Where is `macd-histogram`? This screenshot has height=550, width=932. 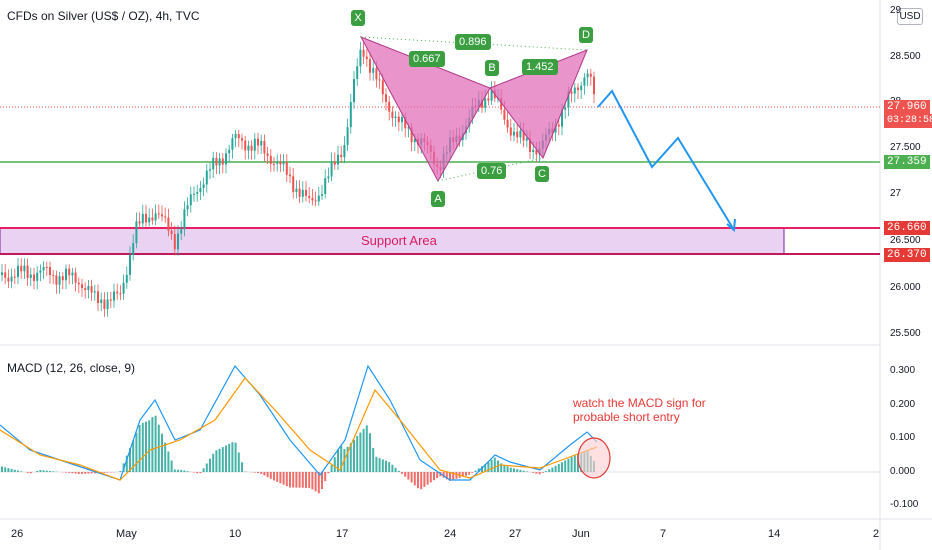
macd-histogram is located at coordinates (298, 454).